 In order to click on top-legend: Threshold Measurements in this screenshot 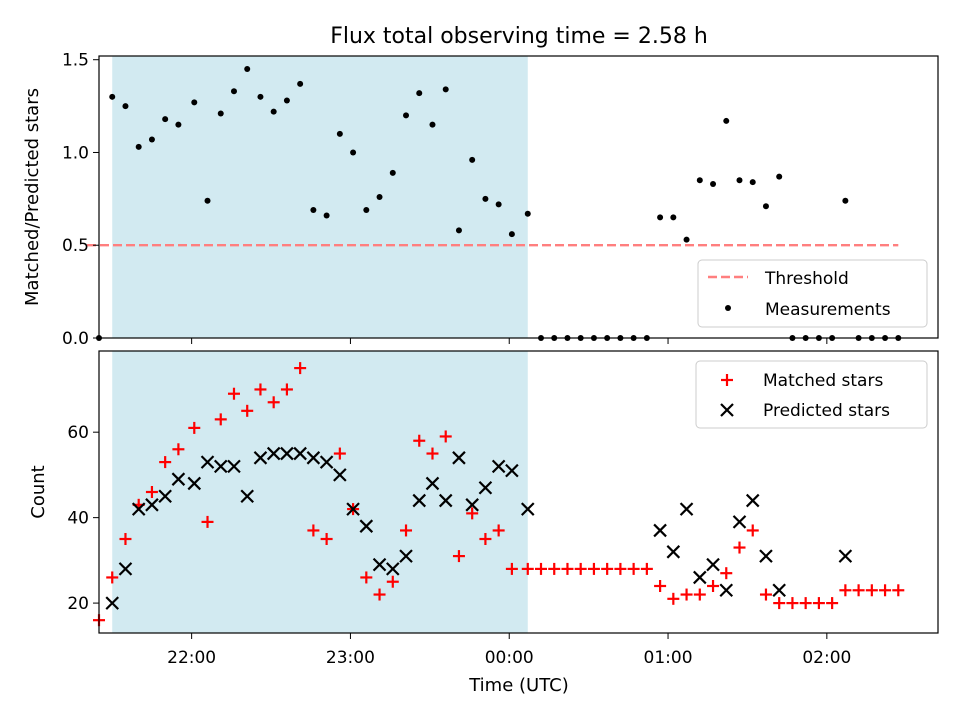, I will do `click(812, 293)`.